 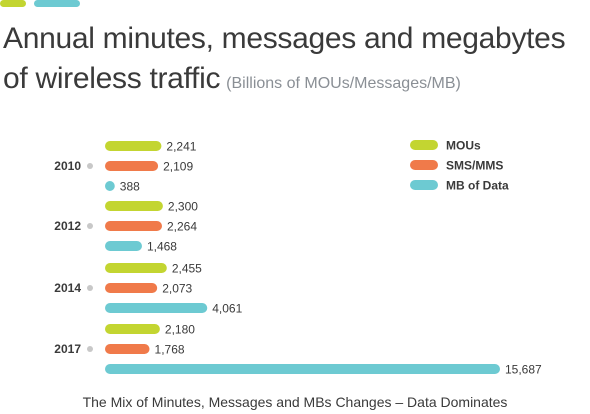 I want to click on value-label-2017-1: 1,768, so click(x=170, y=350).